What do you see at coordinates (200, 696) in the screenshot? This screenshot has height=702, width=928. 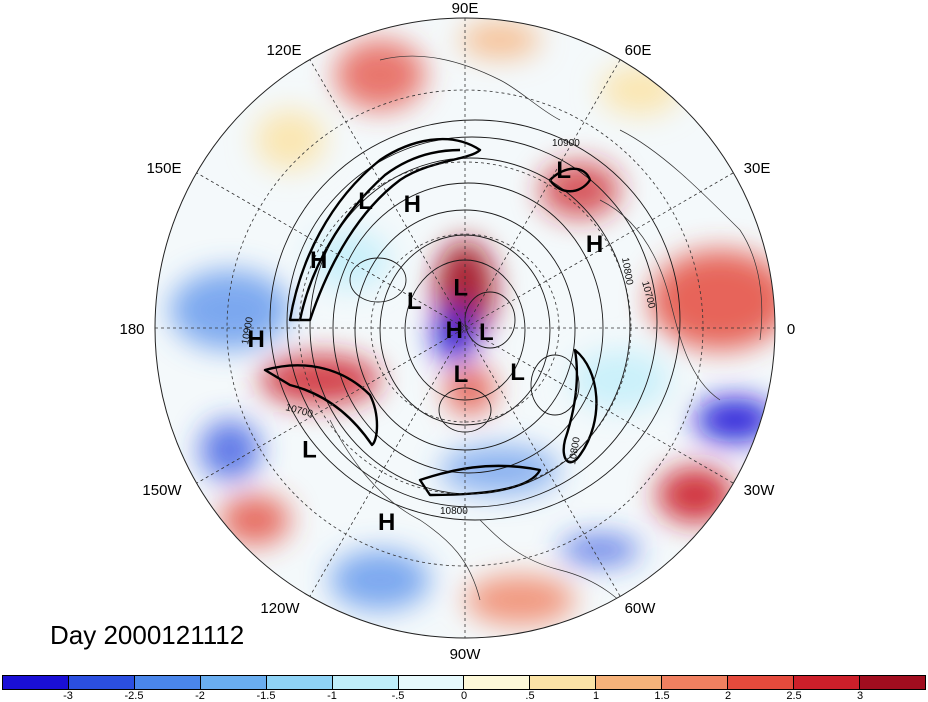 I see `colorbar-tick-label: -2` at bounding box center [200, 696].